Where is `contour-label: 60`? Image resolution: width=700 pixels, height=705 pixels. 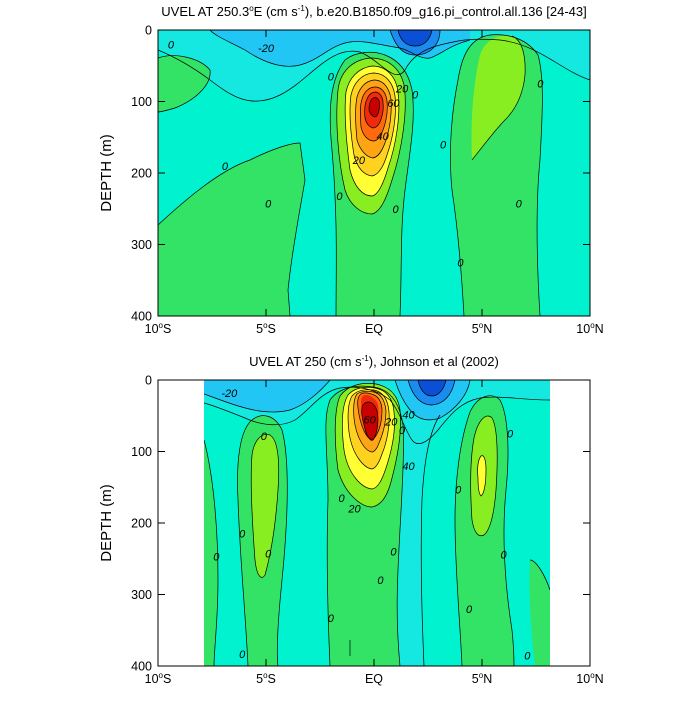
contour-label: 60 is located at coordinates (393, 104).